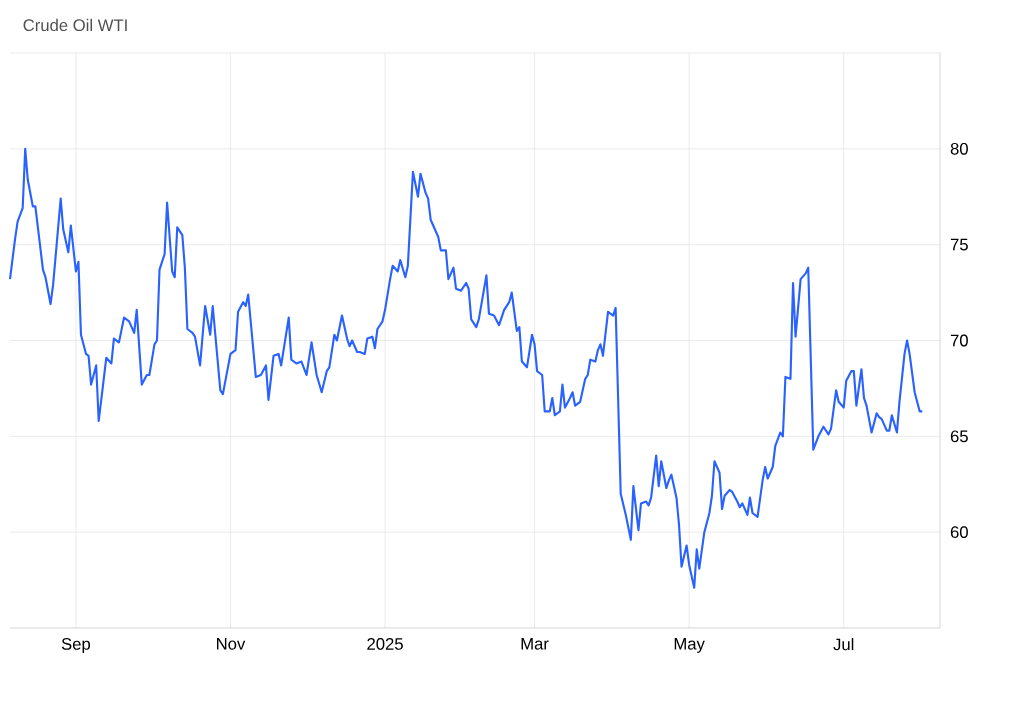 This screenshot has height=710, width=1024. I want to click on y-tick-label: 75, so click(959, 244).